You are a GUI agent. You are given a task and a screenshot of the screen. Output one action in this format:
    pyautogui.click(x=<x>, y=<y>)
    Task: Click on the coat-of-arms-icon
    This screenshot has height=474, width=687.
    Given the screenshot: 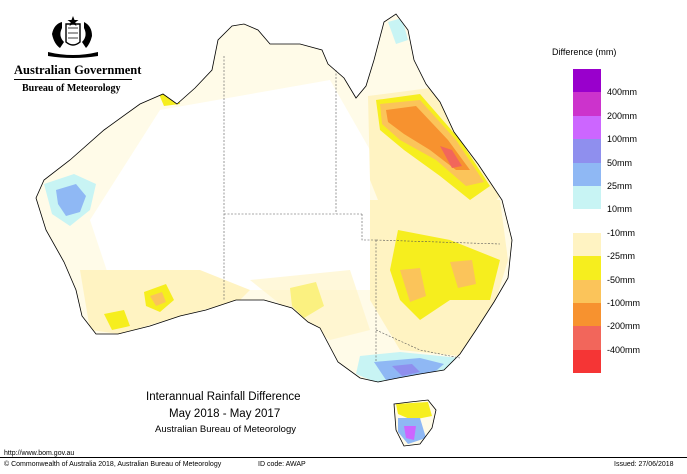 What is the action you would take?
    pyautogui.click(x=73, y=37)
    